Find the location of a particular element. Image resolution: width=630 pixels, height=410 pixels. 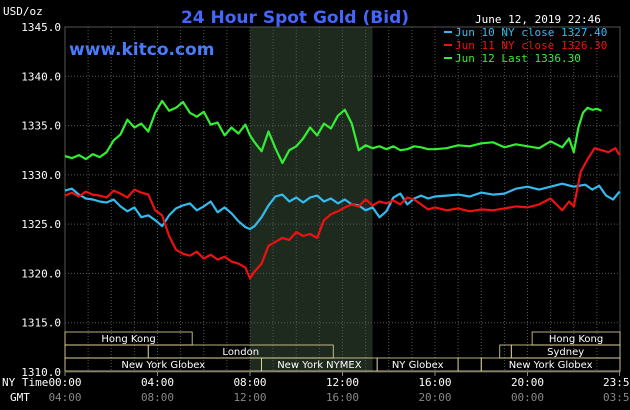

timestamp: June 12, 2019 22:46 is located at coordinates (538, 19).